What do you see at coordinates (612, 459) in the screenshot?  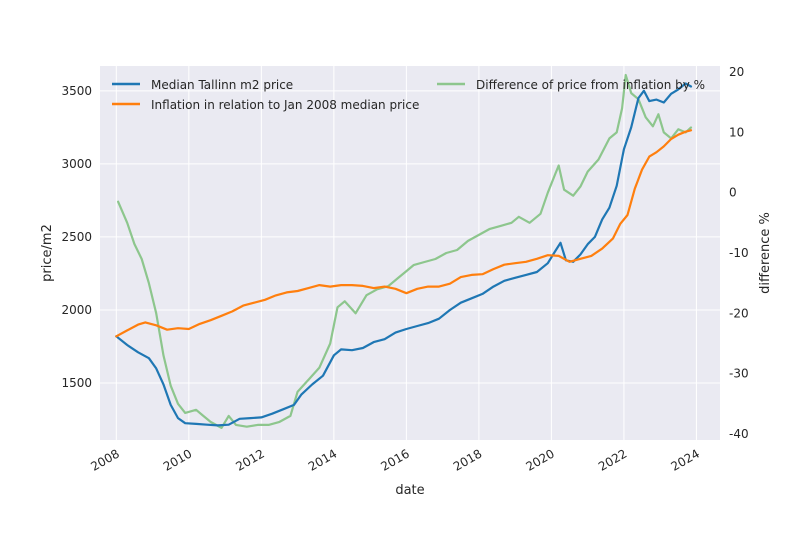 I see `x-tick-label: 2022` at bounding box center [612, 459].